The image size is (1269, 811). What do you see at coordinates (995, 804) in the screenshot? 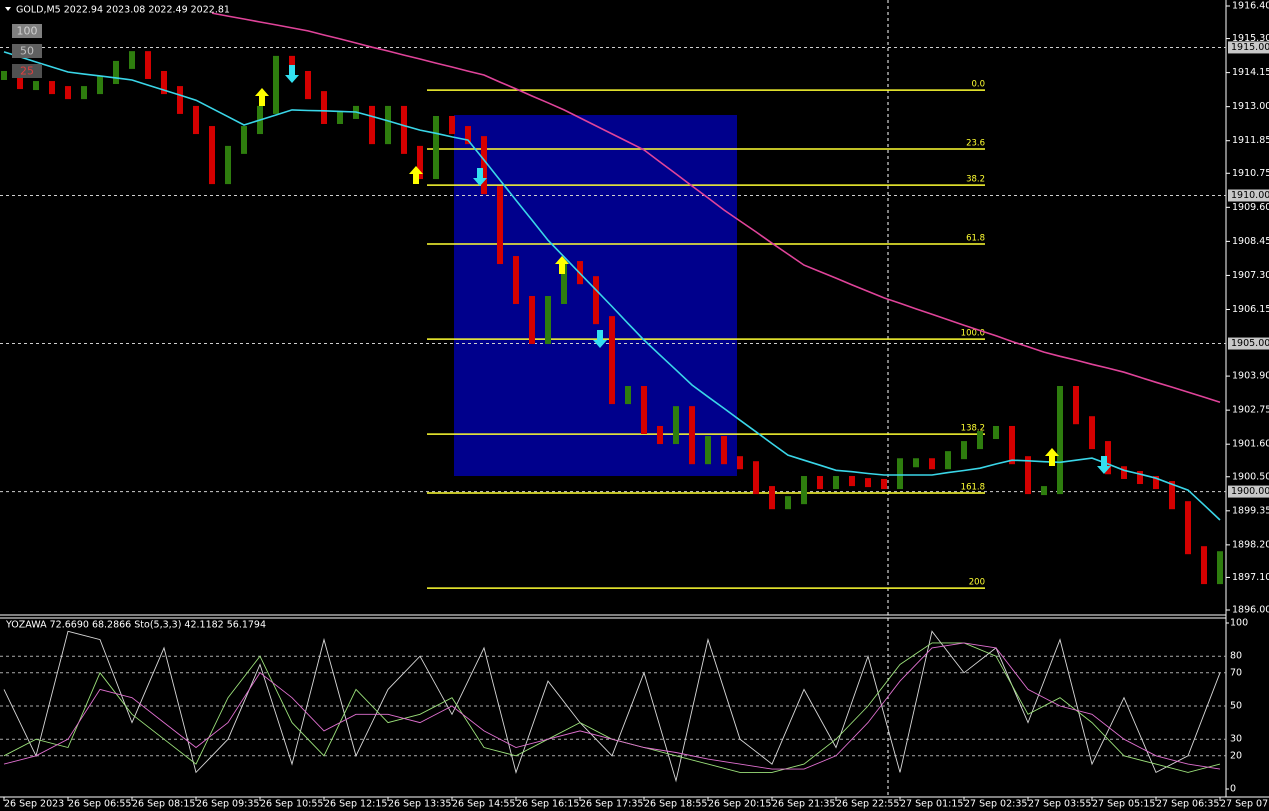
I see `x-tick-label: 27 Sep 02:35` at bounding box center [995, 804].